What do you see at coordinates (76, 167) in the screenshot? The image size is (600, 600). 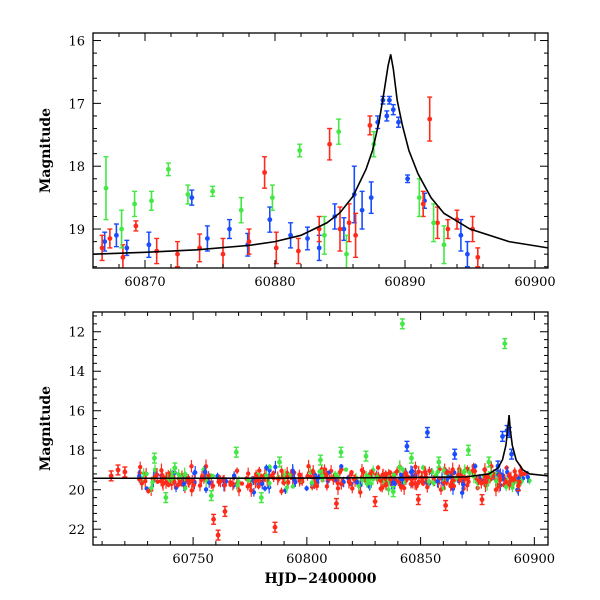 I see `y-tick-label: 18` at bounding box center [76, 167].